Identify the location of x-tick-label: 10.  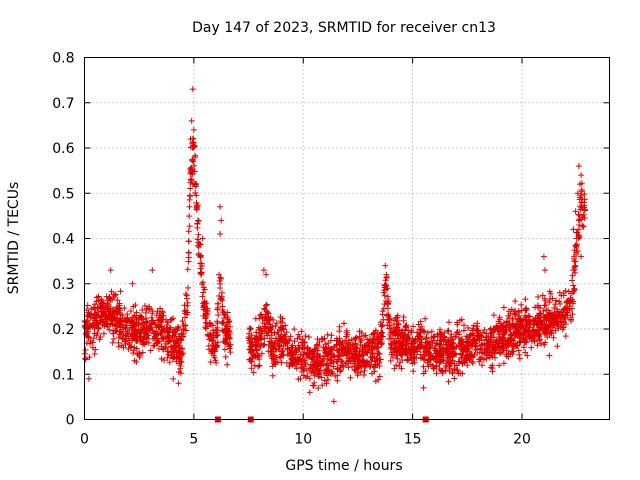
(303, 440).